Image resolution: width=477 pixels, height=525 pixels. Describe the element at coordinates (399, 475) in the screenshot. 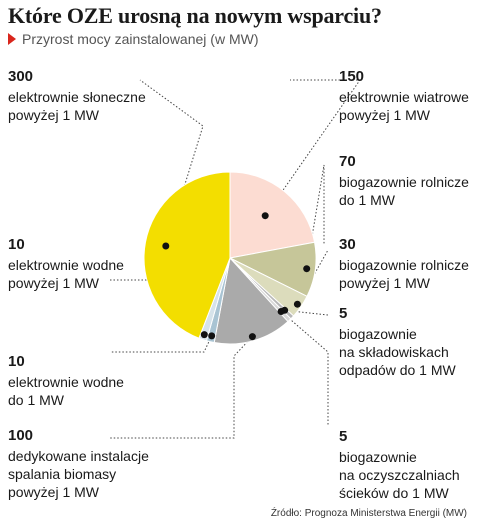

I see `slice-category-text: na oczyszczalniach` at that location.